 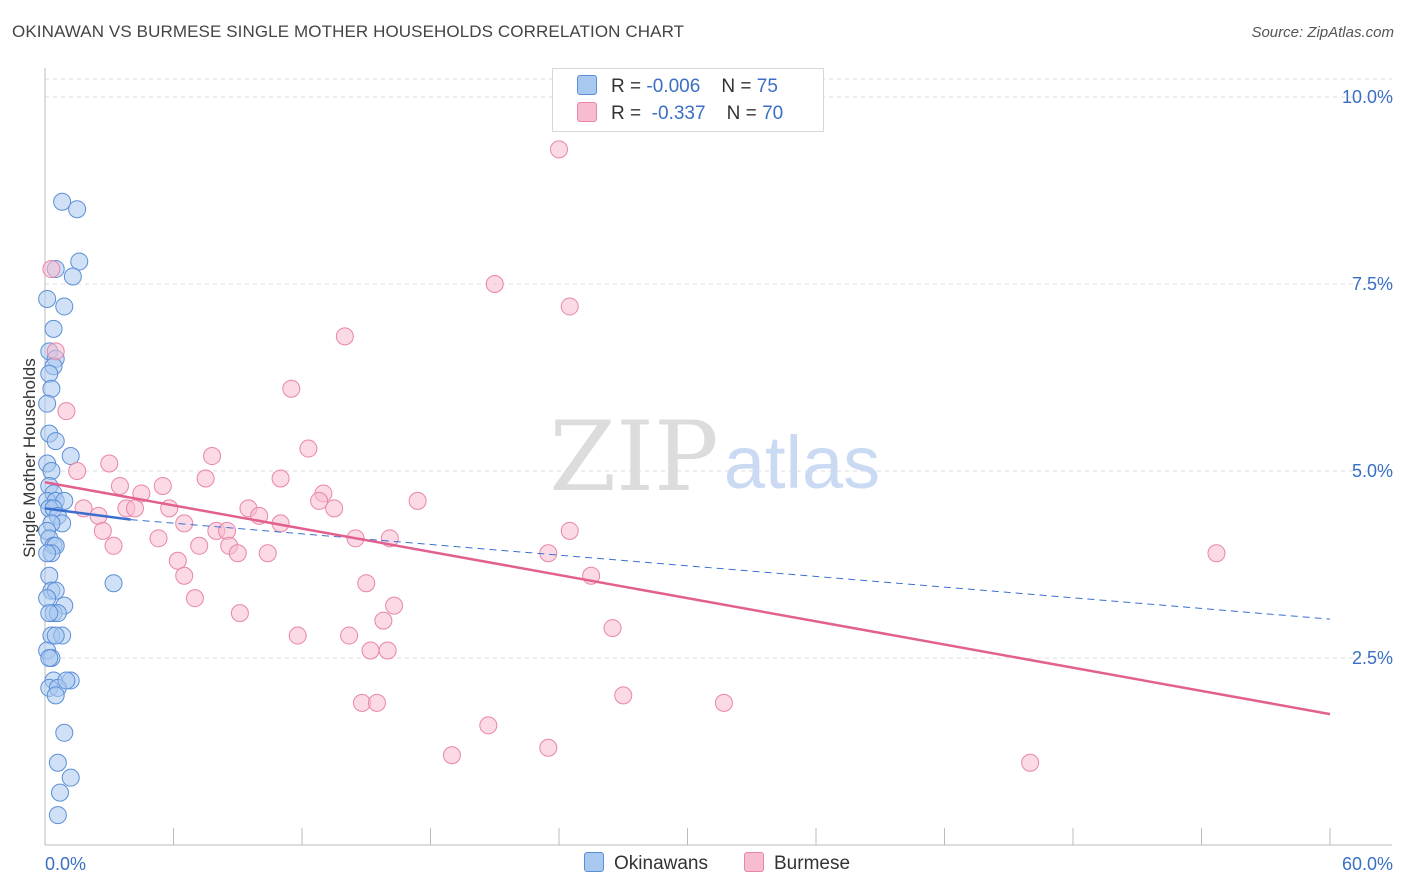 What do you see at coordinates (773, 113) in the screenshot?
I see `legend-n-value: 70` at bounding box center [773, 113].